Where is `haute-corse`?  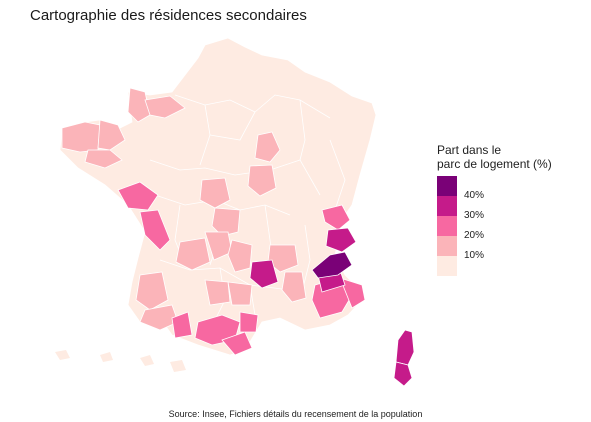 haute-corse is located at coordinates (405, 347).